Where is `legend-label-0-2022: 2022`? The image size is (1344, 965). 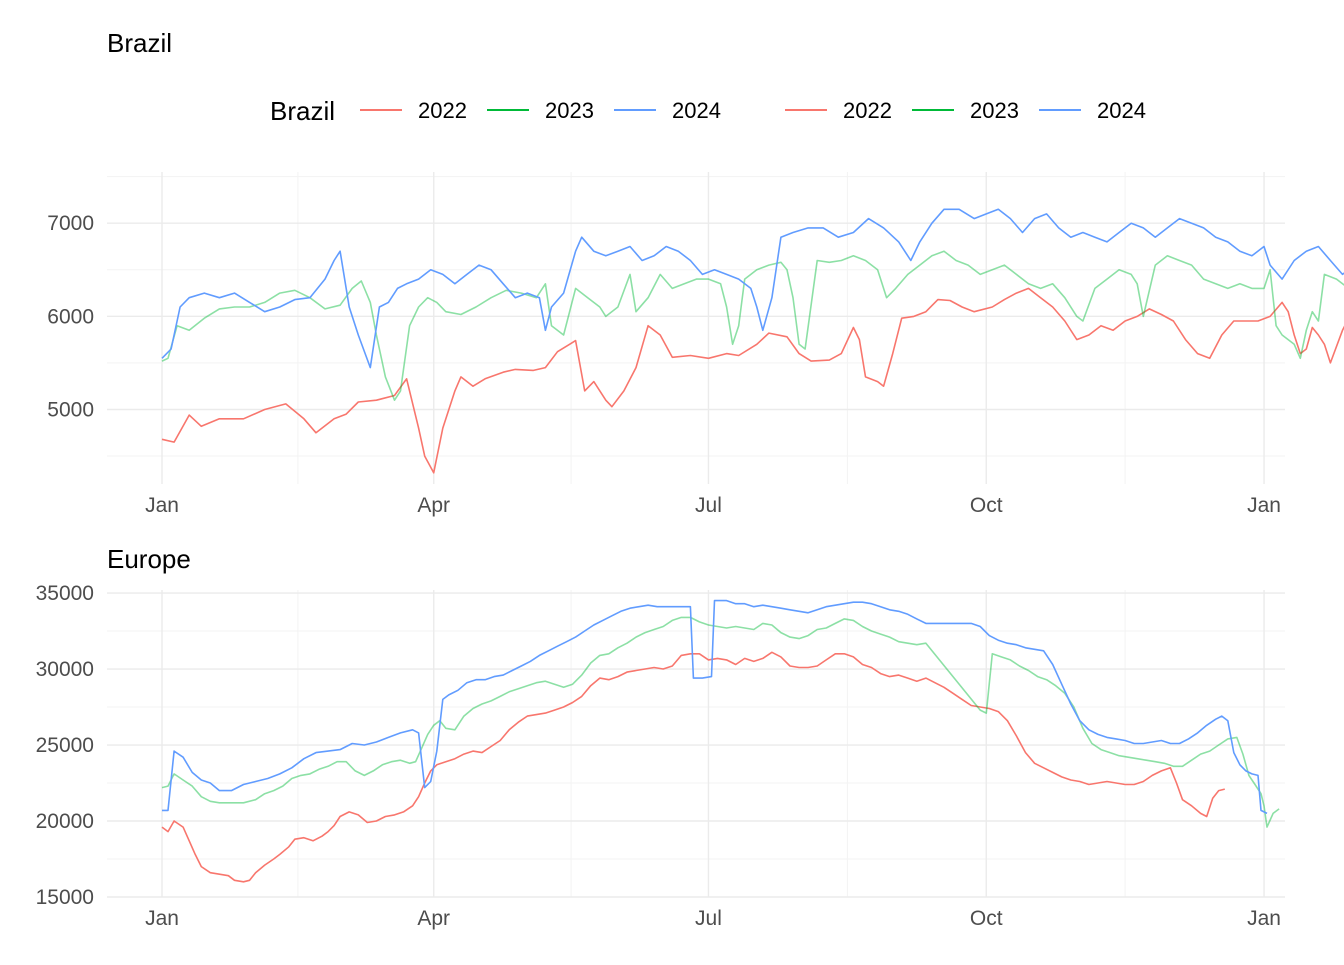
legend-label-0-2022: 2022 is located at coordinates (442, 110).